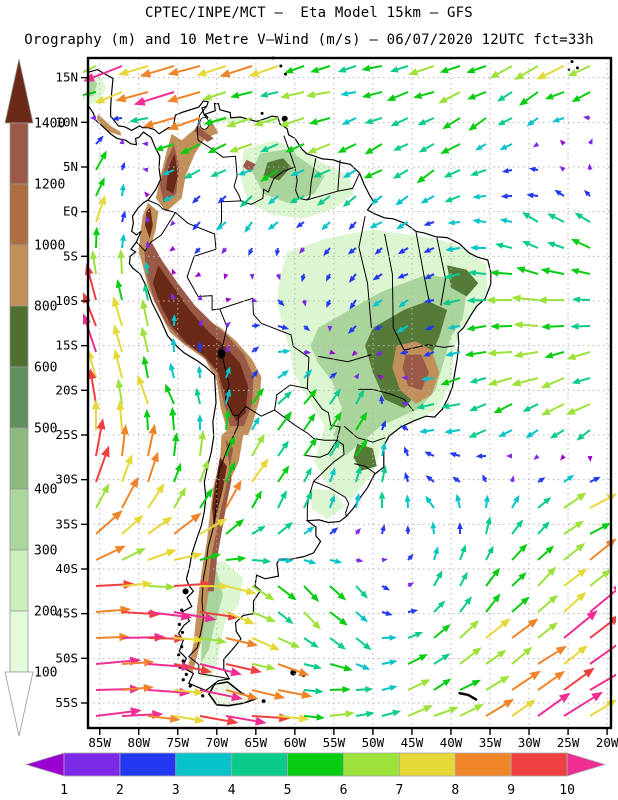 This screenshot has width=618, height=800. What do you see at coordinates (49, 246) in the screenshot?
I see `orography-scale-label: 1000` at bounding box center [49, 246].